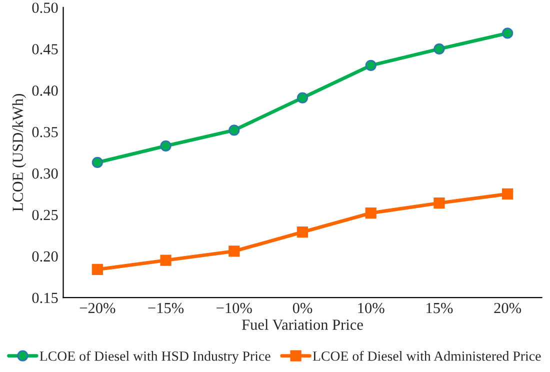  I want to click on y-tick-label: 0.20, so click(45, 256).